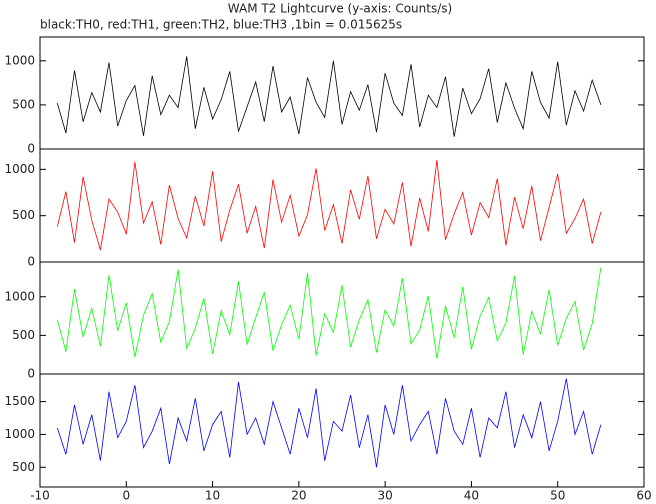 The height and width of the screenshot is (504, 656). Describe the element at coordinates (212, 496) in the screenshot. I see `x-tick-label: 10` at that location.